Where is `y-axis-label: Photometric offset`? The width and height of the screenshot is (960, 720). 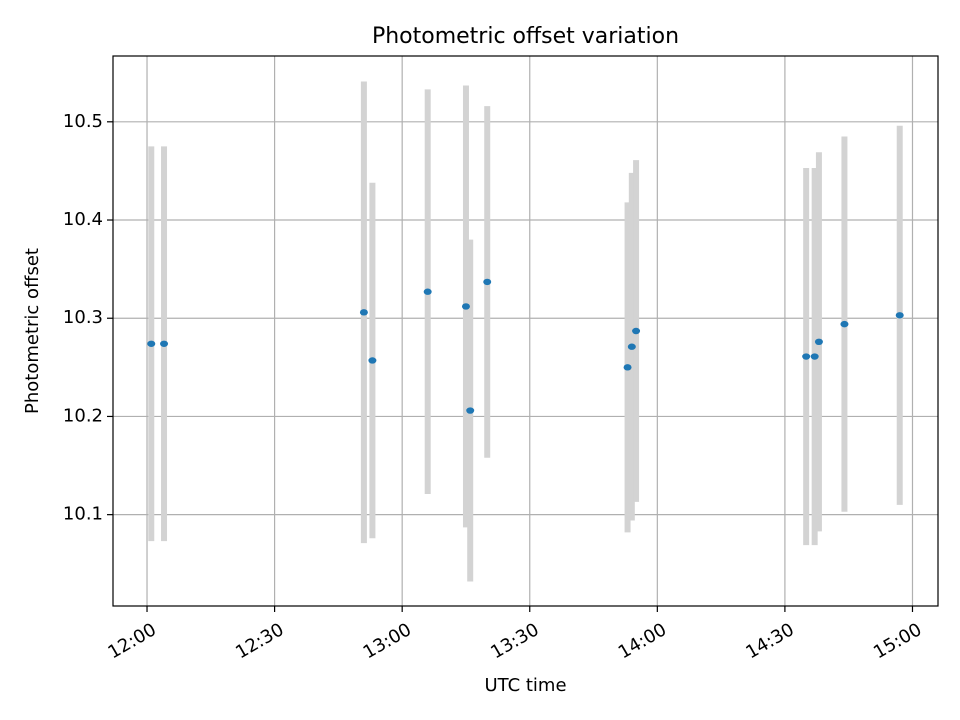
y-axis-label: Photometric offset is located at coordinates (32, 331).